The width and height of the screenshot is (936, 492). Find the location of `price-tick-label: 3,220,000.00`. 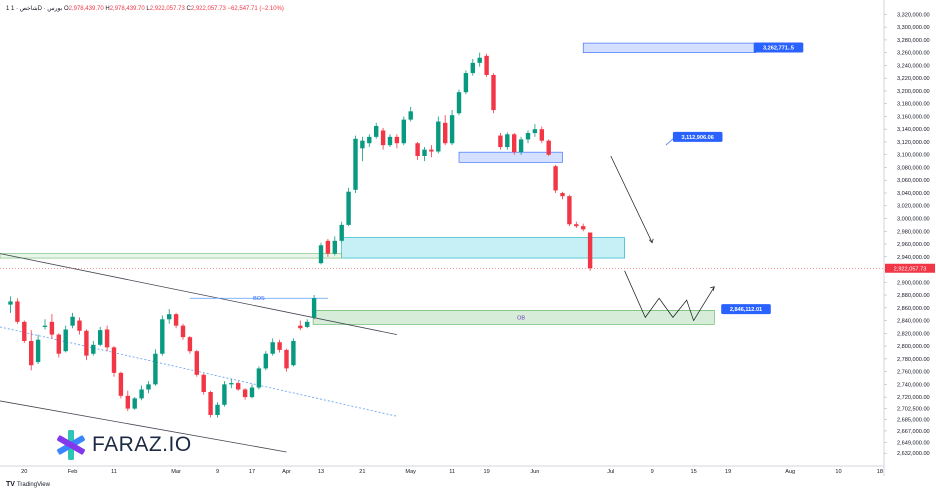

price-tick-label: 3,220,000.00 is located at coordinates (913, 79).